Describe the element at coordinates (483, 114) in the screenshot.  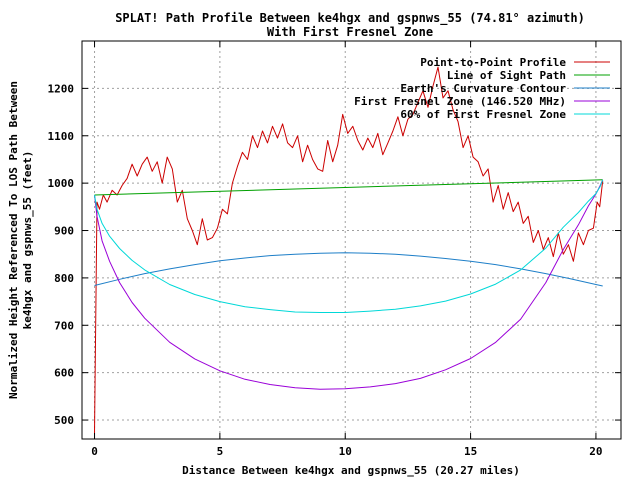
I see `legend-label: 60% of First Fresnel Zone` at that location.